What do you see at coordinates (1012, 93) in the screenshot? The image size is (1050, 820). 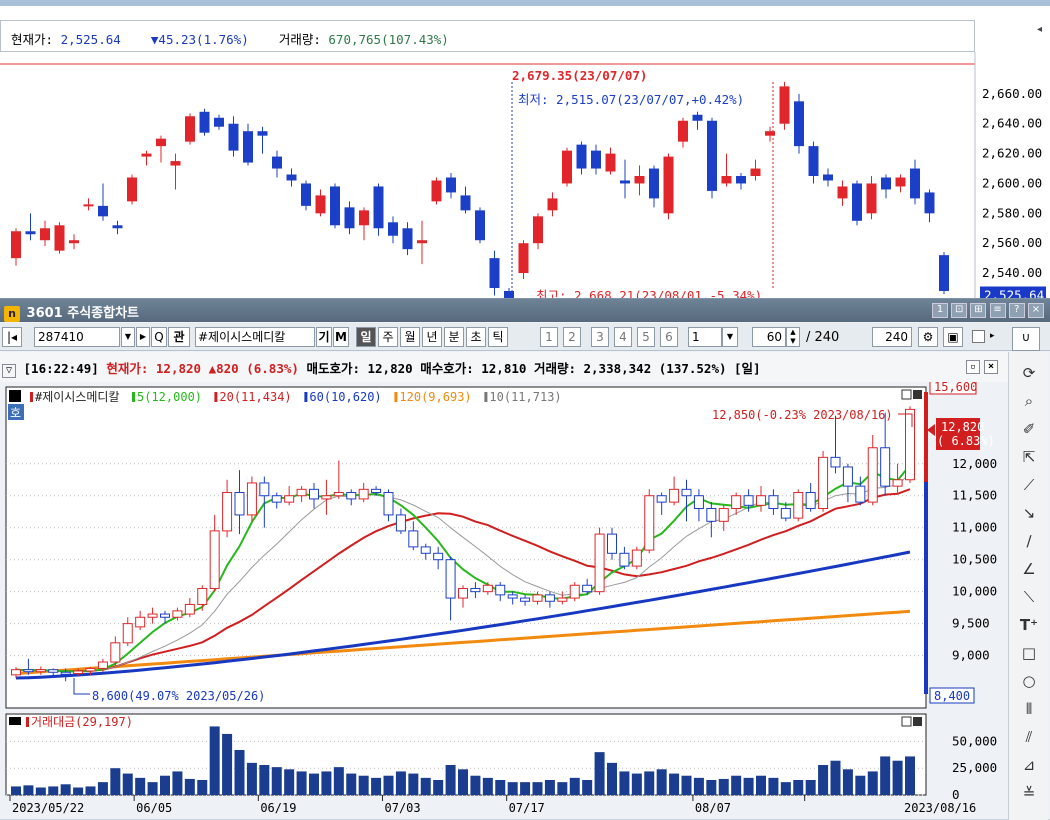 I see `index-y-tick: 2,660.00` at bounding box center [1012, 93].